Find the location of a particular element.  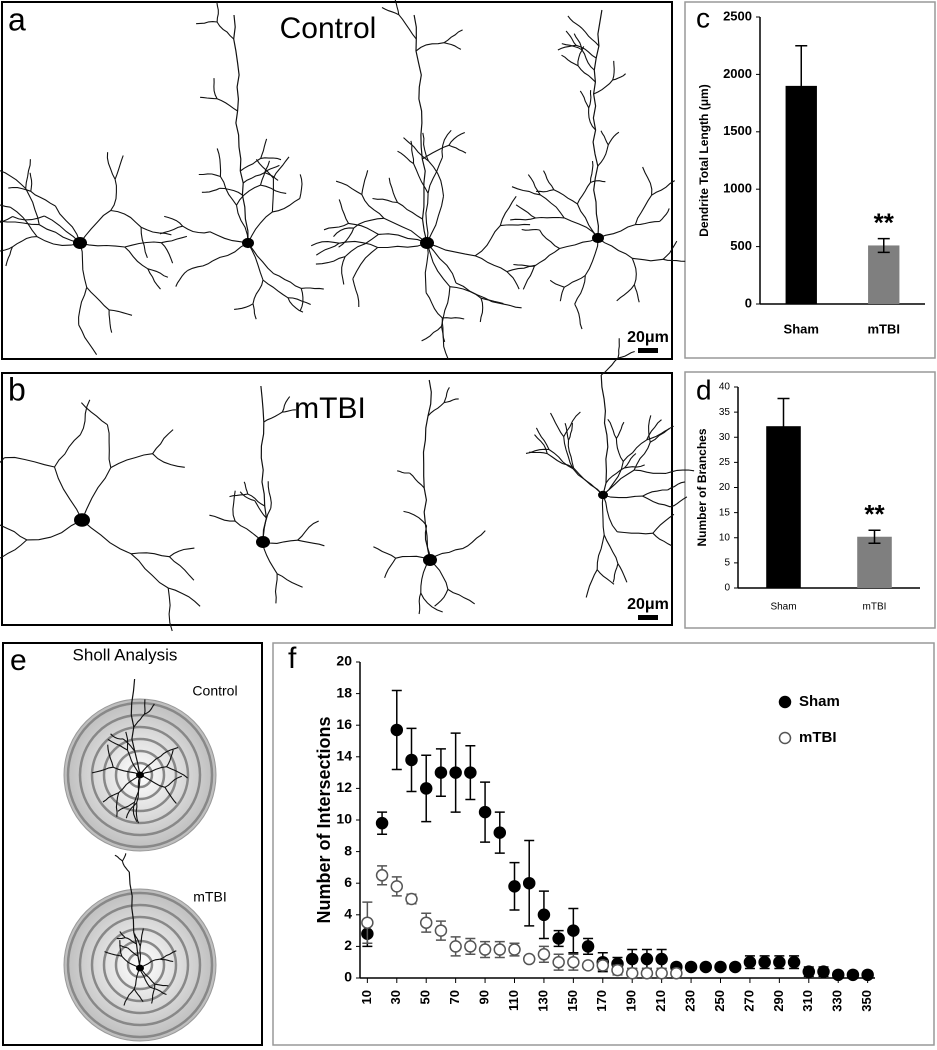

sholl-rings is located at coordinates (140, 870).